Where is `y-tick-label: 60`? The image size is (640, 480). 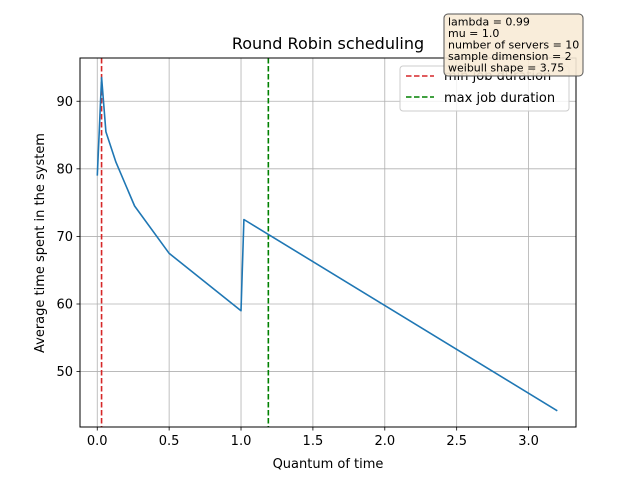 y-tick-label: 60 is located at coordinates (64, 305).